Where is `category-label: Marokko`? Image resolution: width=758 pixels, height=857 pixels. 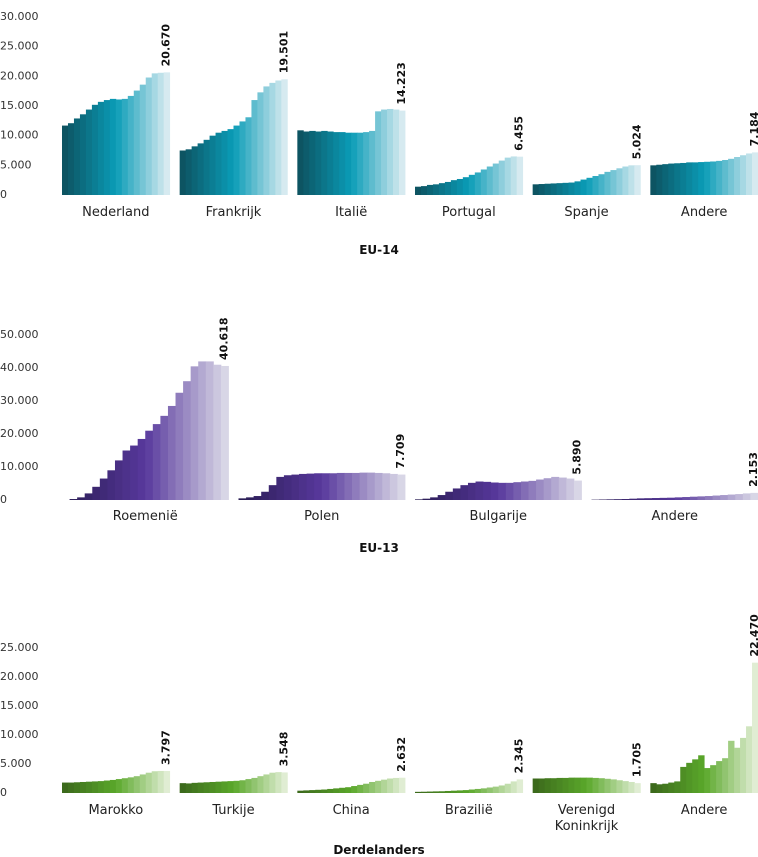
category-label: Marokko is located at coordinates (116, 810).